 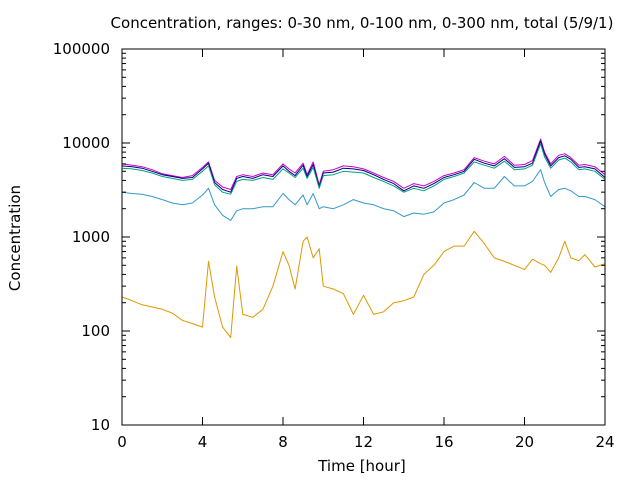 I want to click on x-tick-label: 8, so click(x=283, y=442).